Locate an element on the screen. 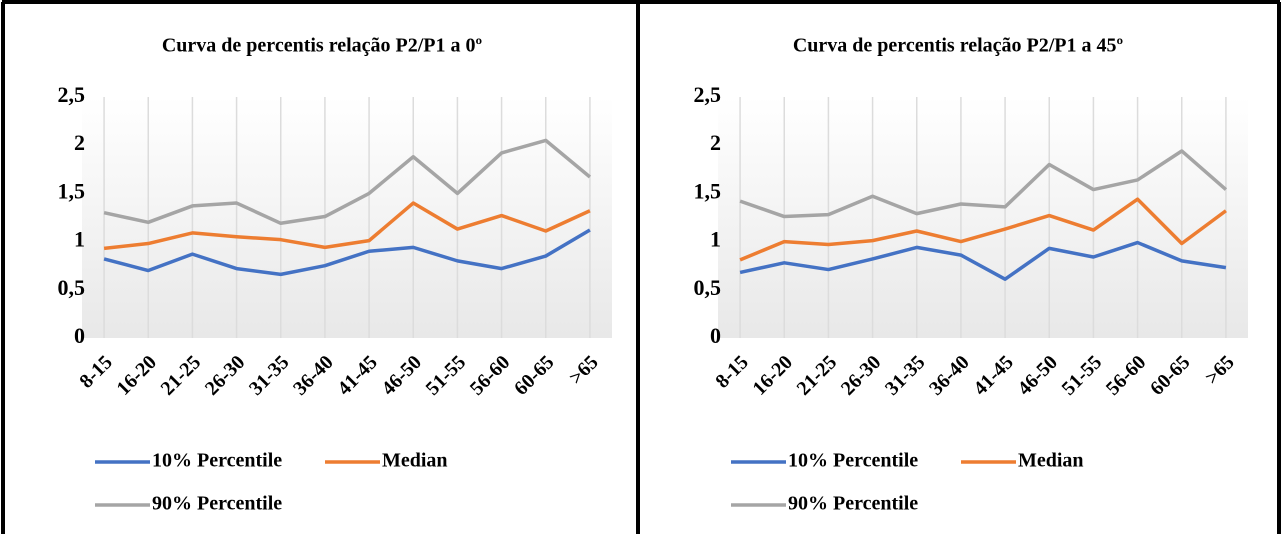 The image size is (1282, 539). chart-title: Curva de percentis relação P2/P1 a 0º is located at coordinates (322, 46).